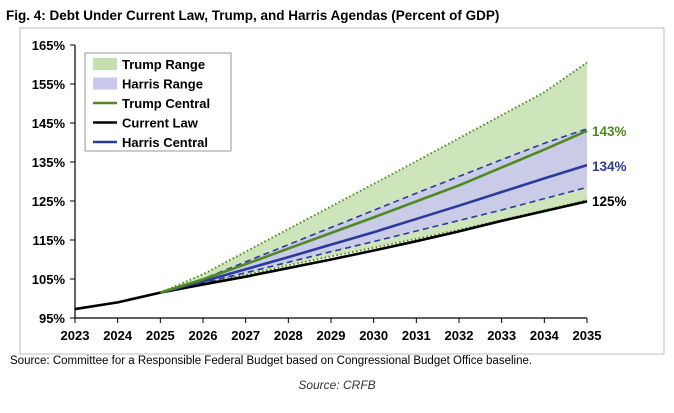 The width and height of the screenshot is (674, 413). What do you see at coordinates (49, 279) in the screenshot?
I see `y-tick-label: 105%` at bounding box center [49, 279].